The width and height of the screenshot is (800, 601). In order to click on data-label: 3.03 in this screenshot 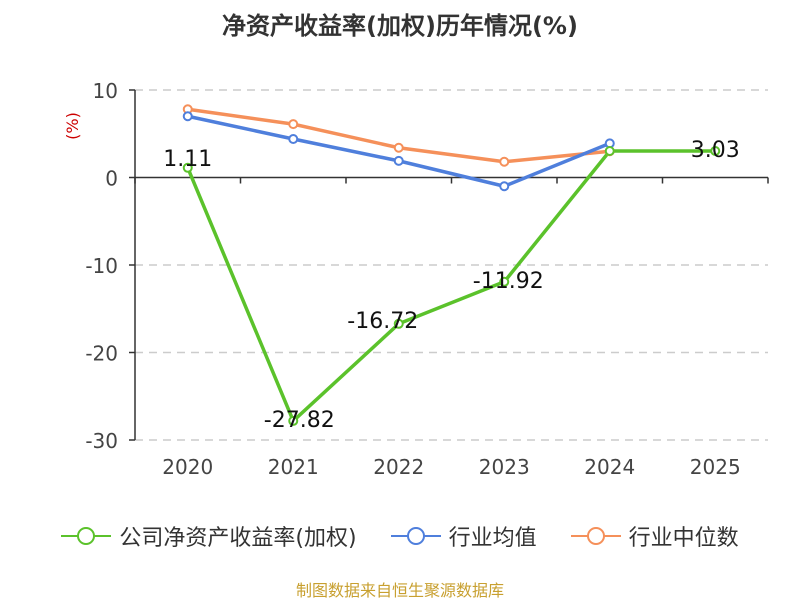, I will do `click(715, 150)`.